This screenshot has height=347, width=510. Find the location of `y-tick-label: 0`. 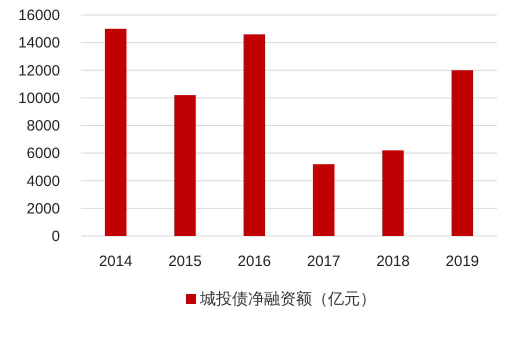

y-tick-label: 0 is located at coordinates (56, 236).